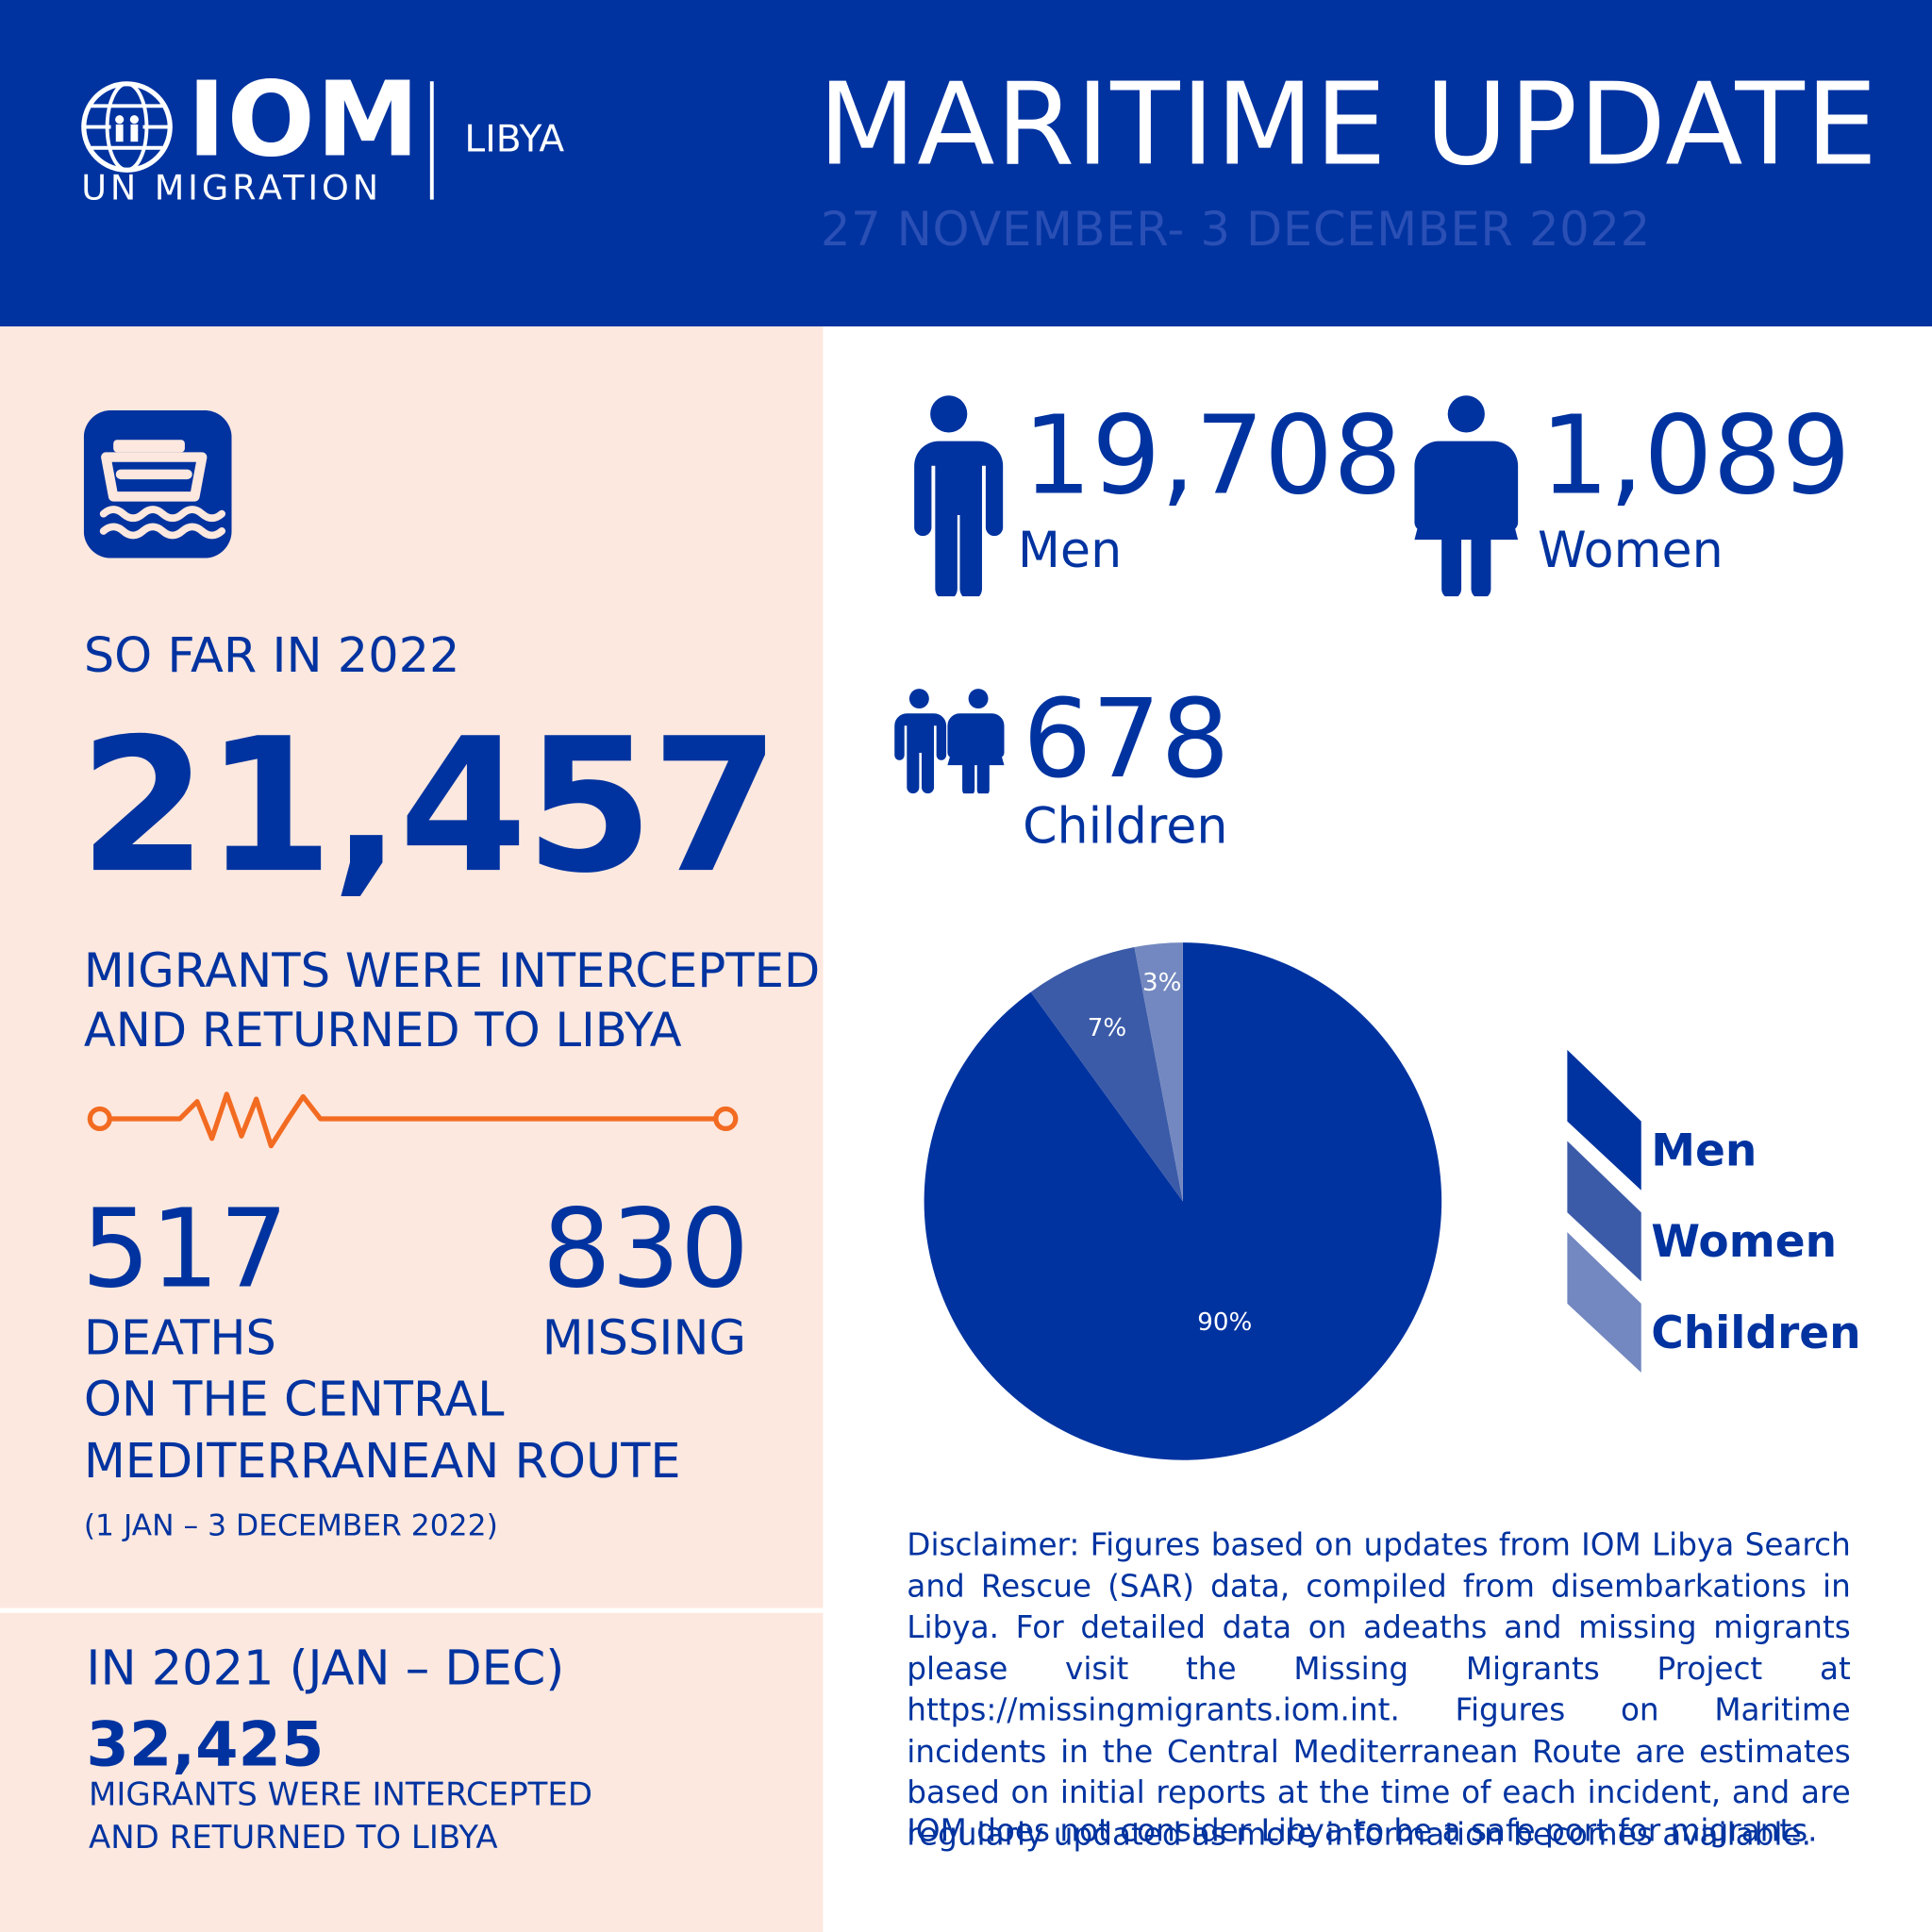  Describe the element at coordinates (1756, 1334) in the screenshot. I see `legend-label-children: Children` at that location.